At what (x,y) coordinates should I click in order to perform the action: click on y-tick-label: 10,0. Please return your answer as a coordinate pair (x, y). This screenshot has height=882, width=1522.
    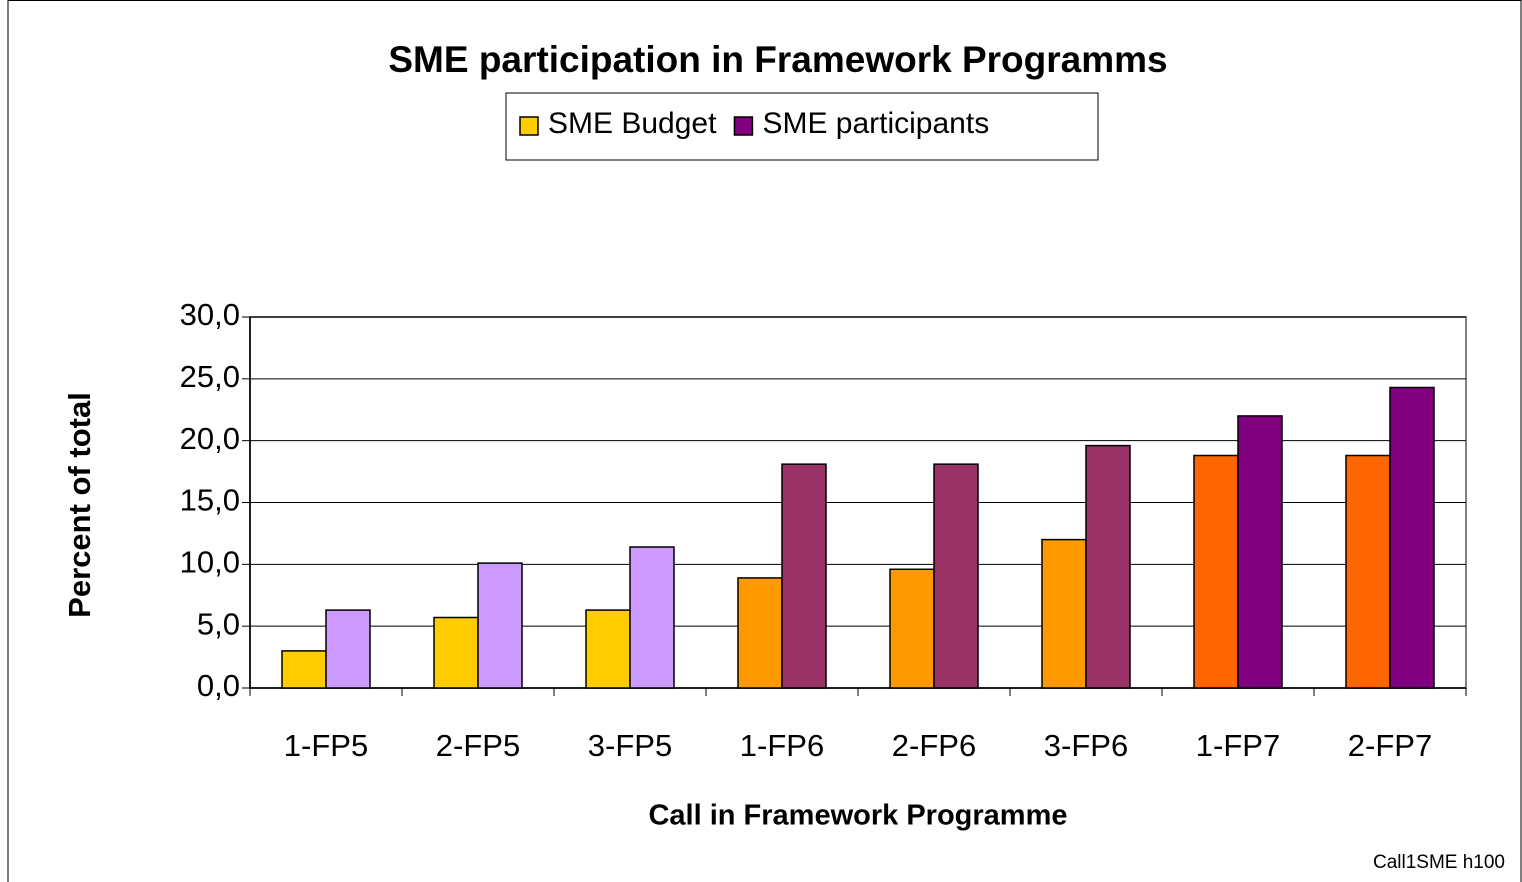
    Looking at the image, I should click on (210, 562).